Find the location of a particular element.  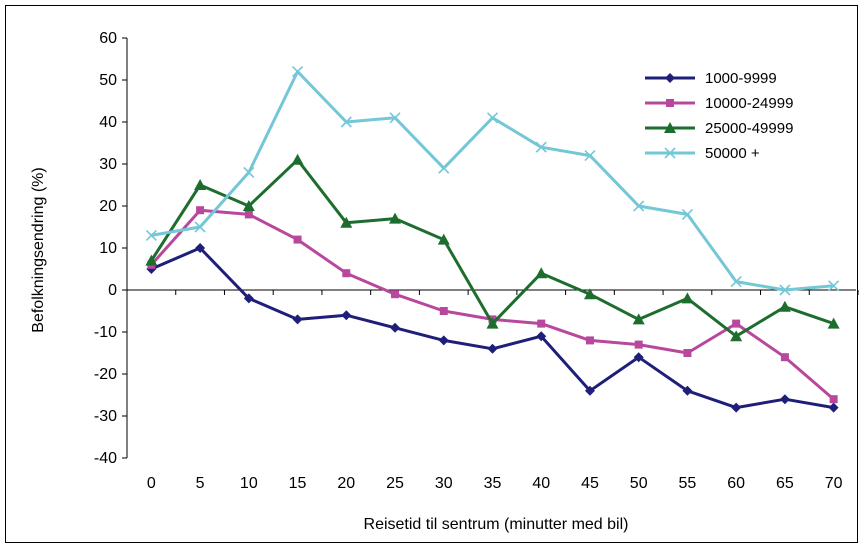

y-axis-title: Befolkningsendring (%) is located at coordinates (38, 249).